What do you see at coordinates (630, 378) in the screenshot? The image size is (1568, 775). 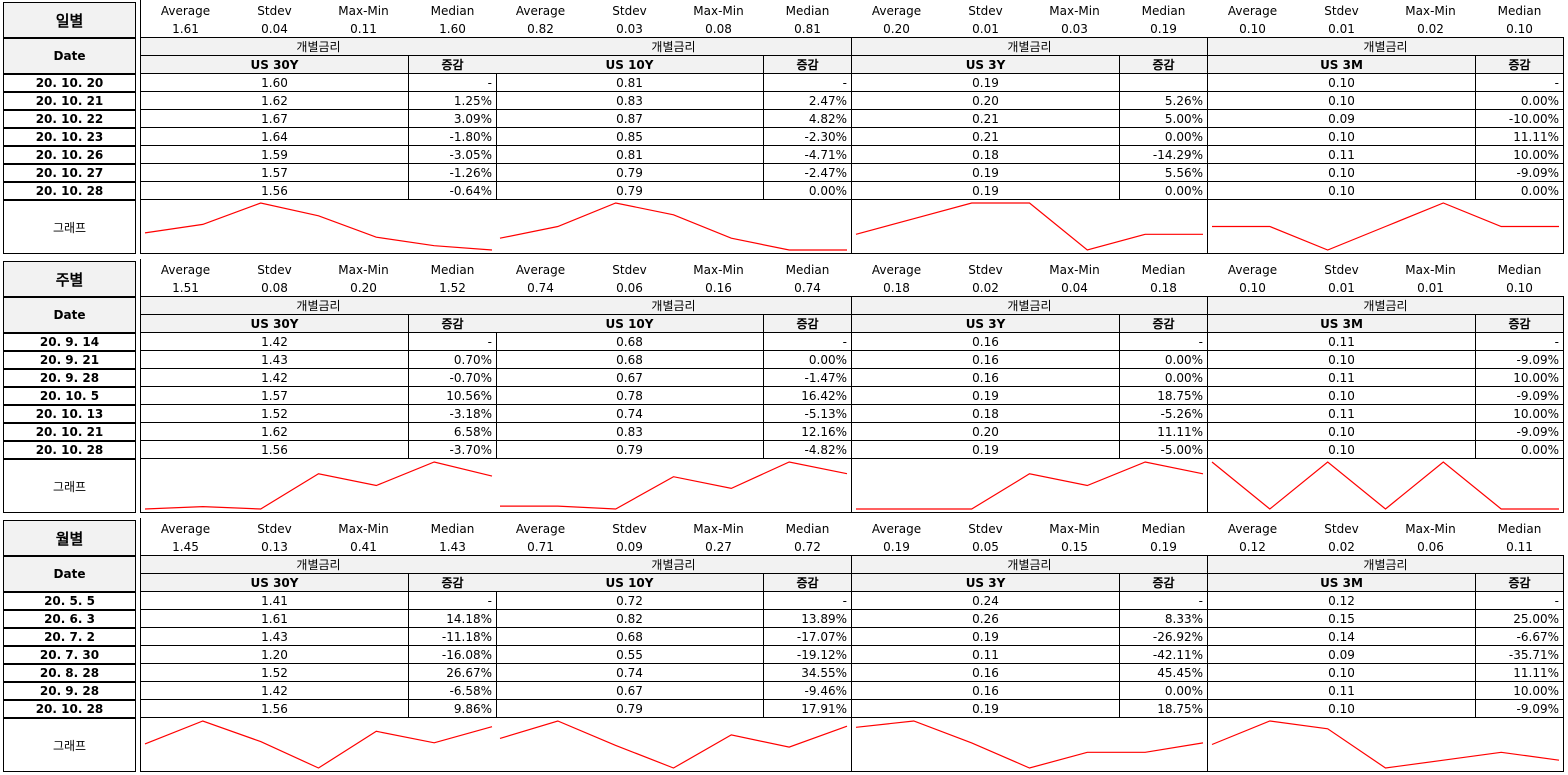 I see `value-cell: 0.67` at bounding box center [630, 378].